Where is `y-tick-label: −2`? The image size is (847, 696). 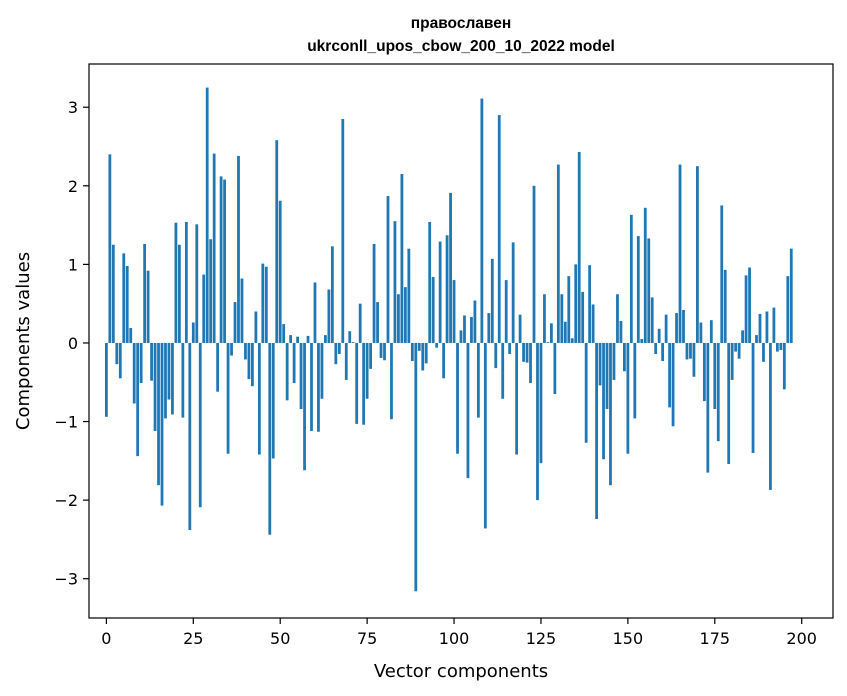
y-tick-label: −2 is located at coordinates (66, 500).